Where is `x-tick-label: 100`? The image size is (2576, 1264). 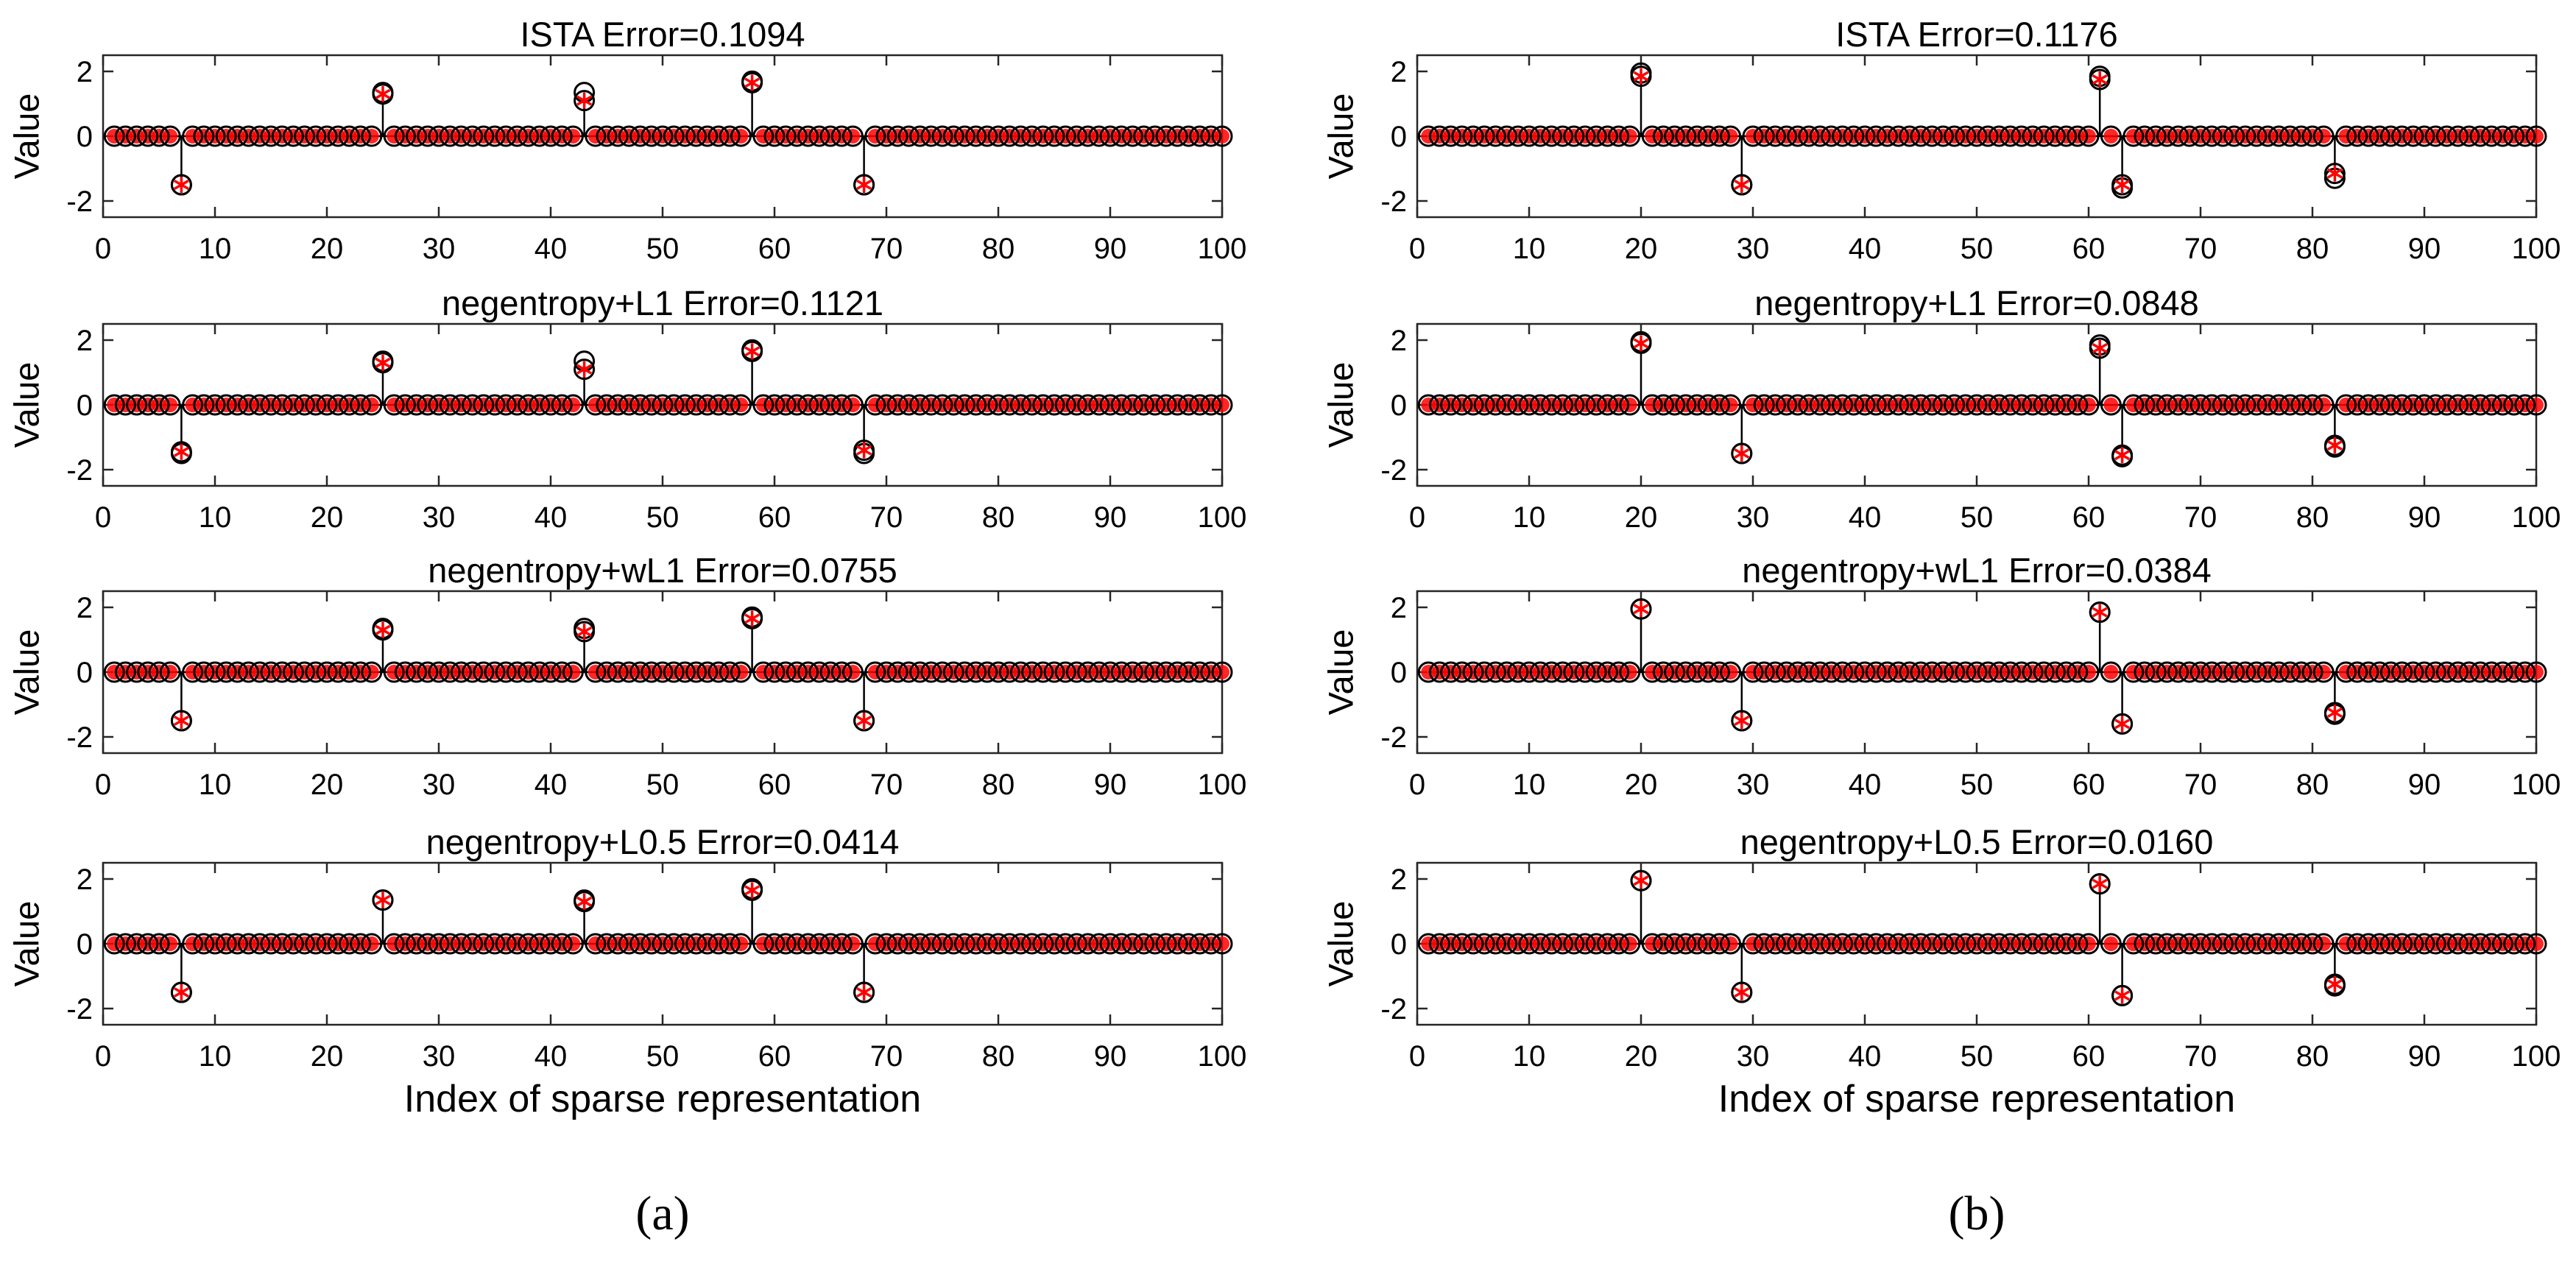 x-tick-label: 100 is located at coordinates (1222, 785).